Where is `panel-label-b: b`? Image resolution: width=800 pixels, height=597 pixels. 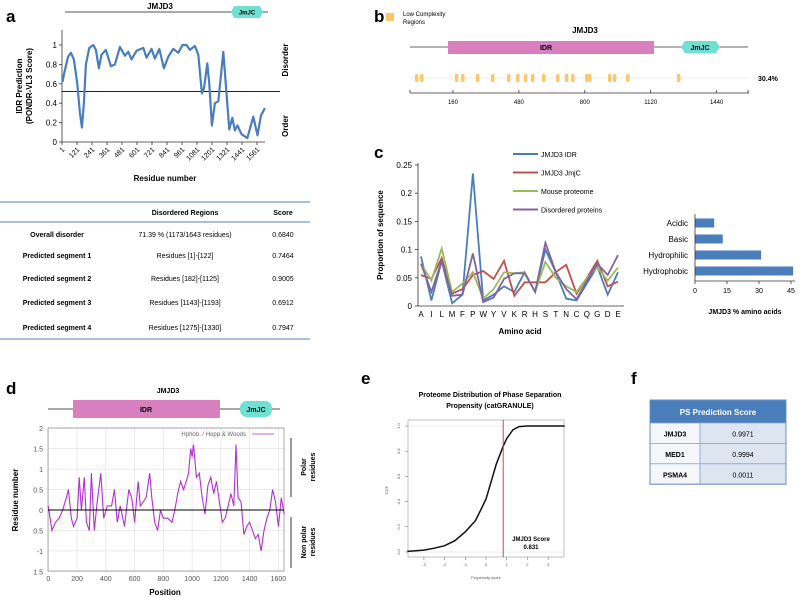 panel-label-b: b is located at coordinates (379, 16).